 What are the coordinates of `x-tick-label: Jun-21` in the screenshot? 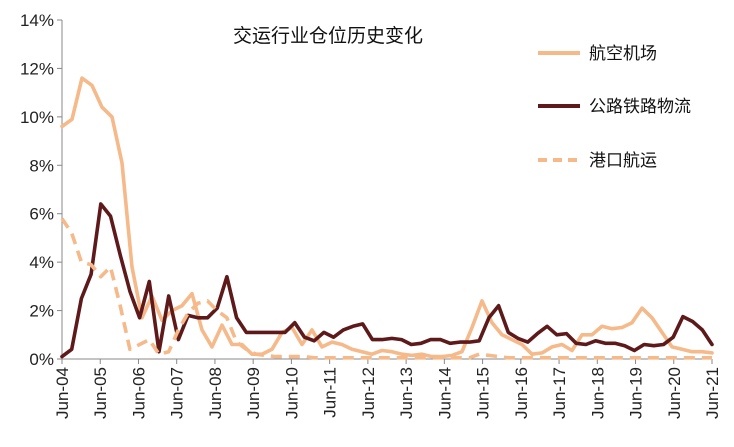 It's located at (712, 393).